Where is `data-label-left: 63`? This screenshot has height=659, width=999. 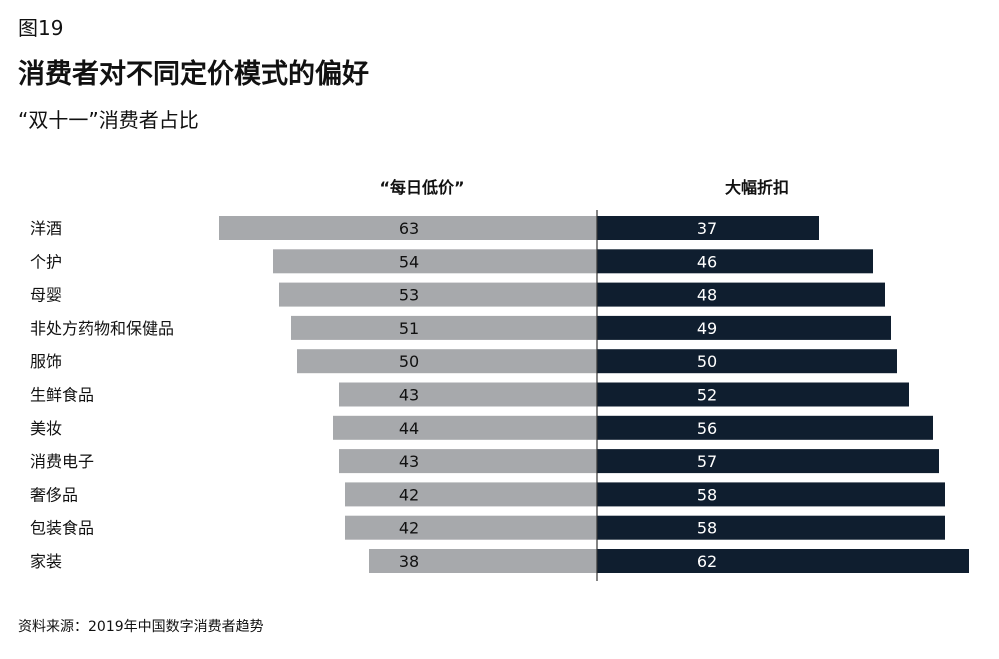
data-label-left: 63 is located at coordinates (409, 228).